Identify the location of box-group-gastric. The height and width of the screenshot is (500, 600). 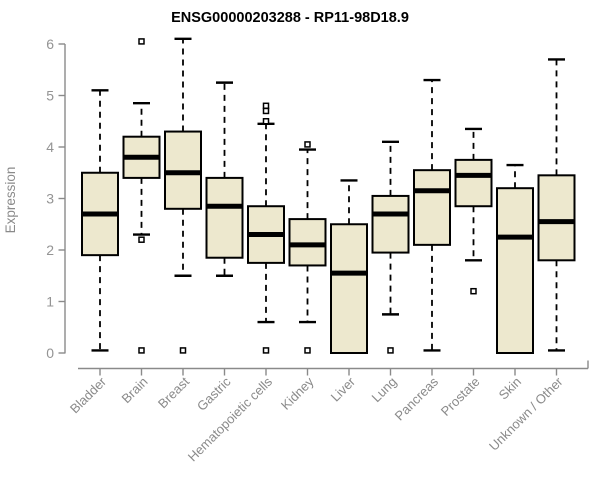
(224, 179).